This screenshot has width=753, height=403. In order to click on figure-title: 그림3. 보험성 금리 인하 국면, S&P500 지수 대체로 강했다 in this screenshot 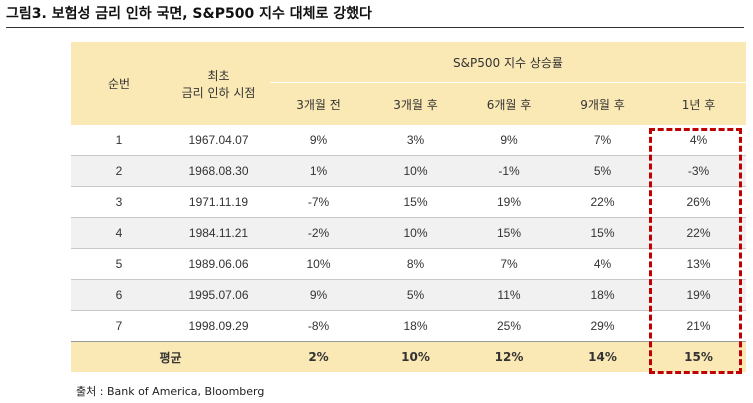, I will do `click(189, 14)`.